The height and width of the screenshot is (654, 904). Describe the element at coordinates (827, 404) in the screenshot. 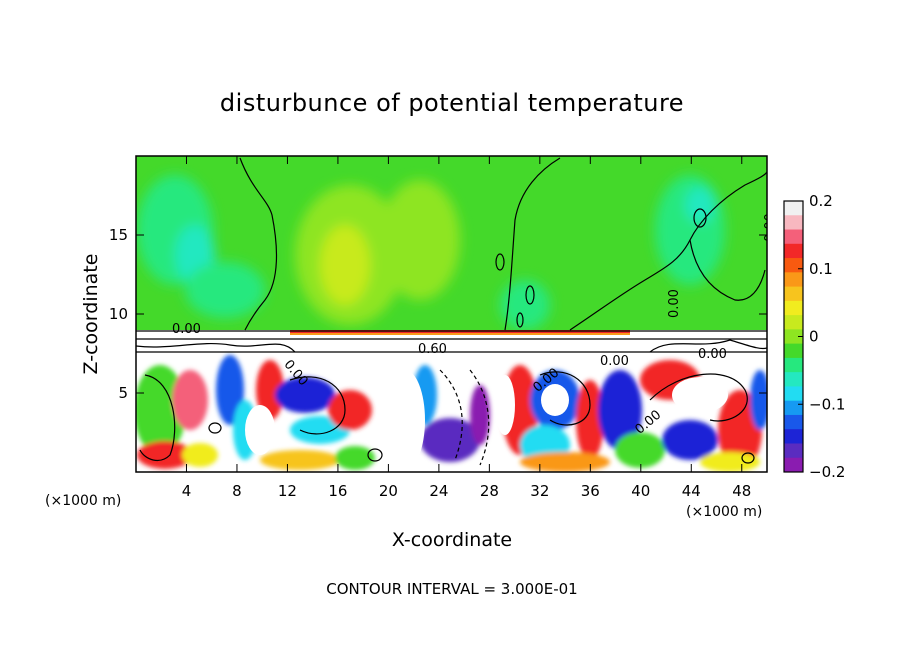

I see `colorbar-tick-label: −0.1` at that location.